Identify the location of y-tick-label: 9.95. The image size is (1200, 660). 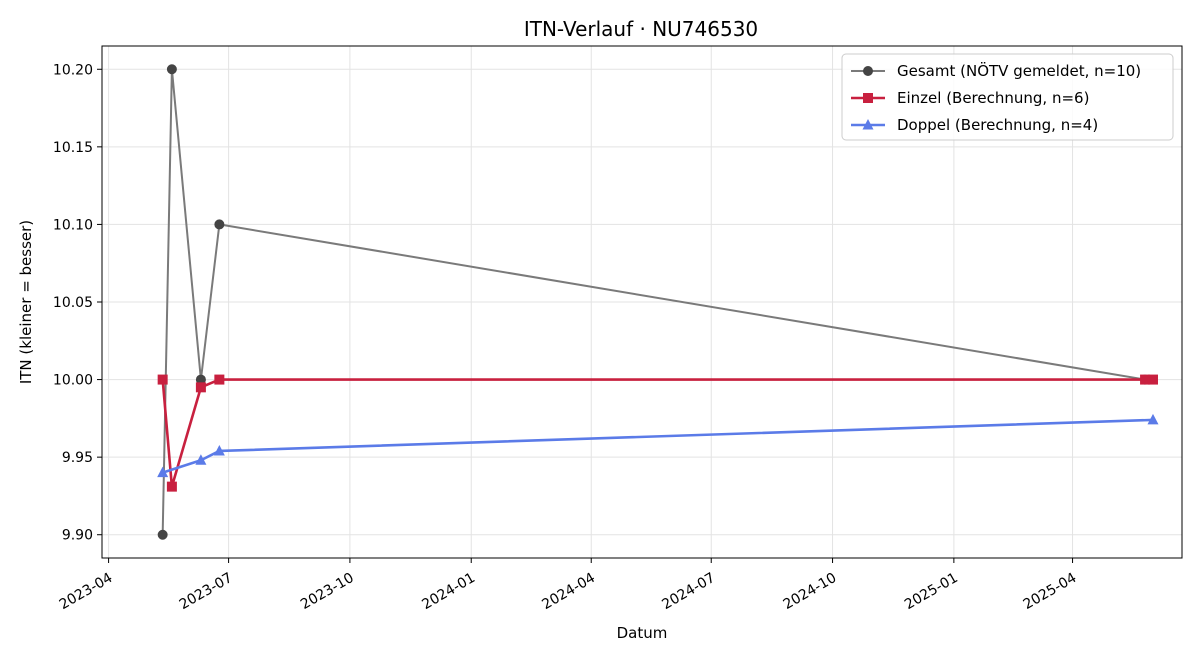
(77, 458).